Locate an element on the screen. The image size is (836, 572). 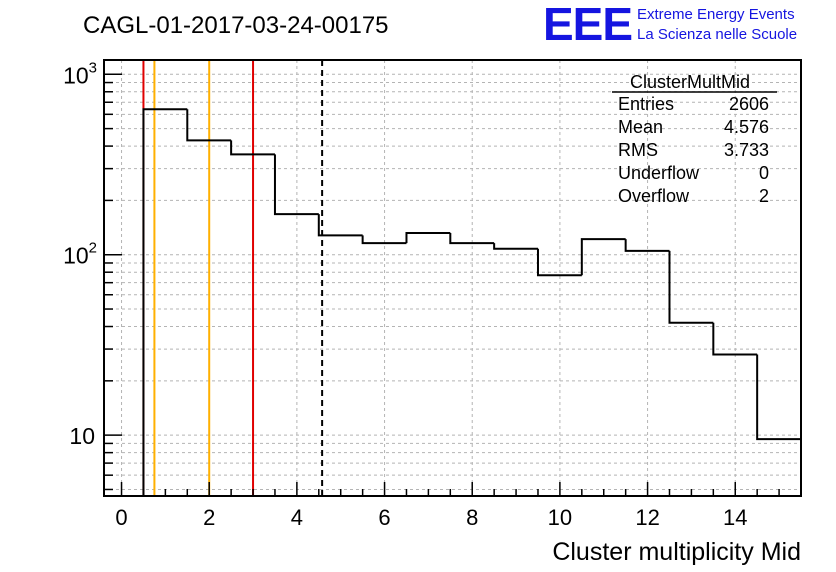
stats-row-label: RMS is located at coordinates (638, 150).